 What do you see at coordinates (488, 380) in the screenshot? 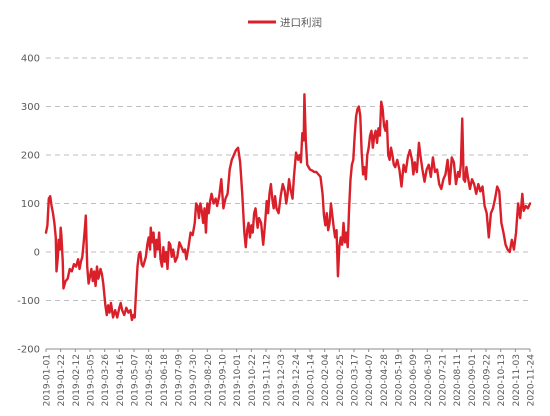
I see `x-tick-label: 2020-09-22` at bounding box center [488, 380].